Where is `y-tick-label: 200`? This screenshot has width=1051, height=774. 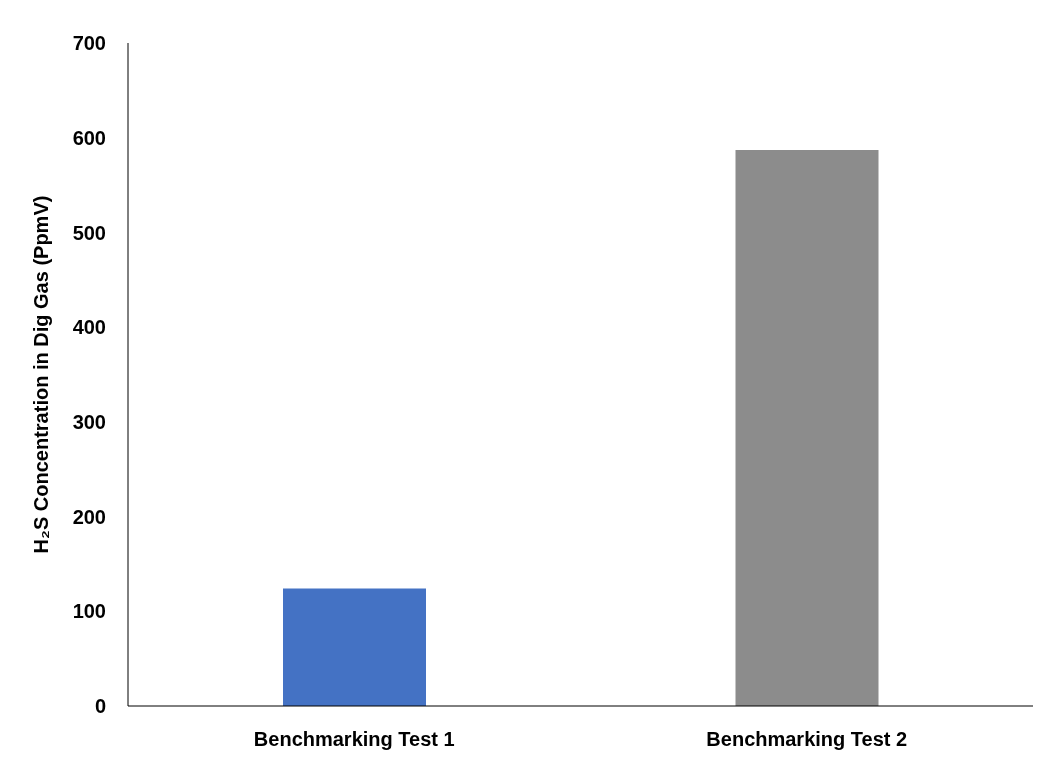 y-tick-label: 200 is located at coordinates (89, 516).